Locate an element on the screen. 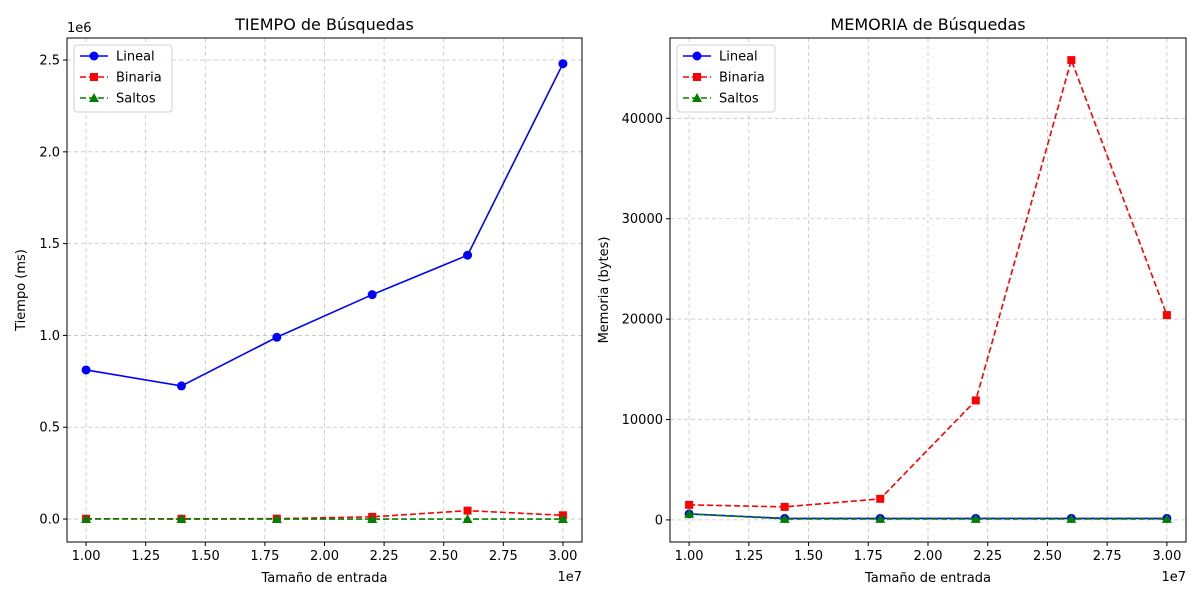 This screenshot has height=600, width=1200. y-tick-label: 40000 is located at coordinates (642, 119).